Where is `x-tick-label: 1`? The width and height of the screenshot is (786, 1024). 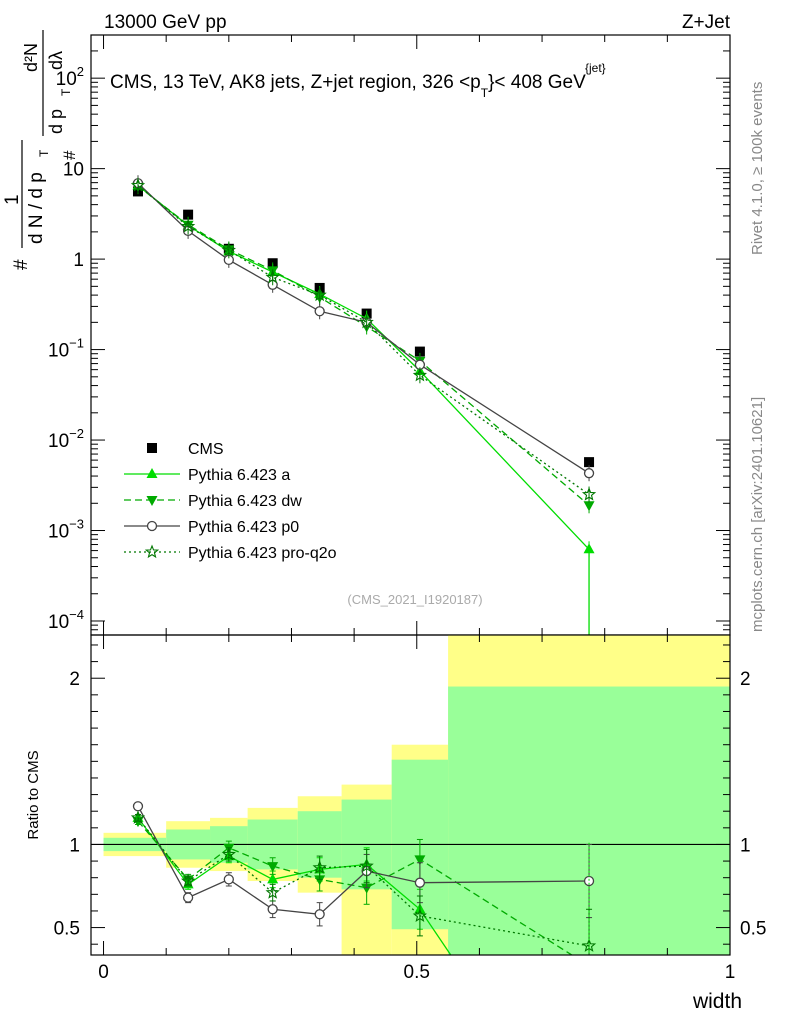
x-tick-label: 1 is located at coordinates (730, 972).